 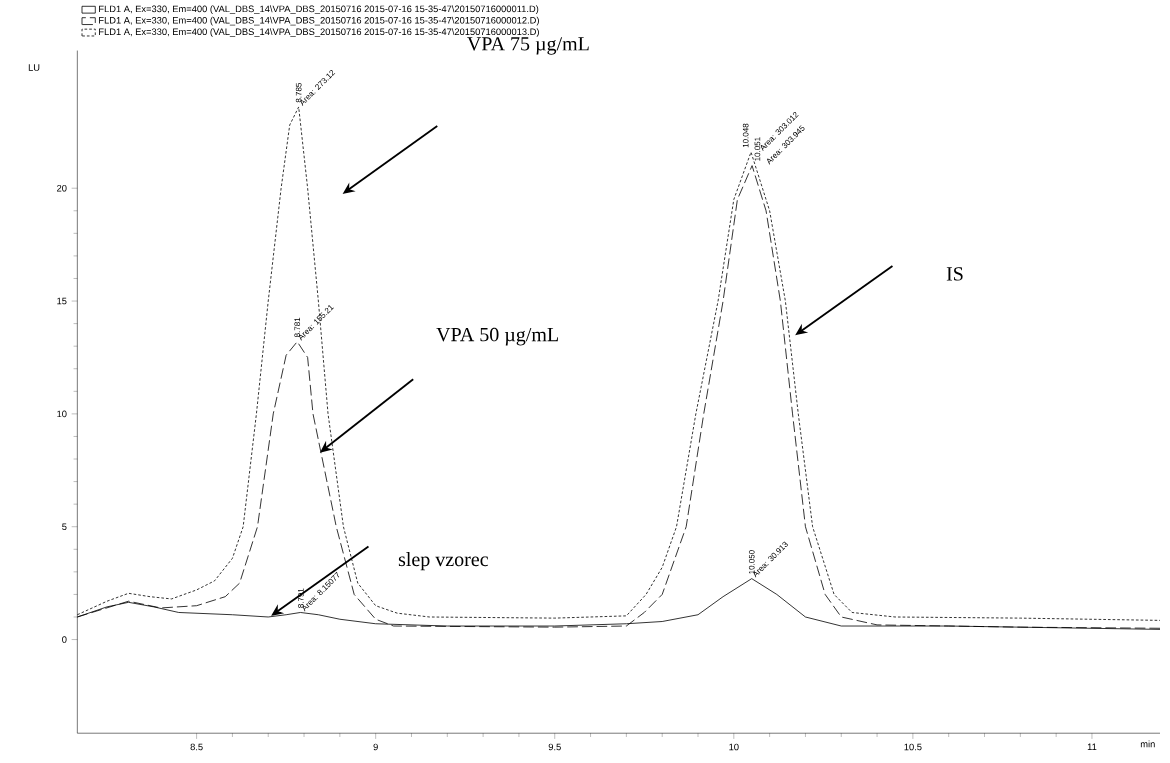 What do you see at coordinates (443, 561) in the screenshot?
I see `annotation: slep vzorec` at bounding box center [443, 561].